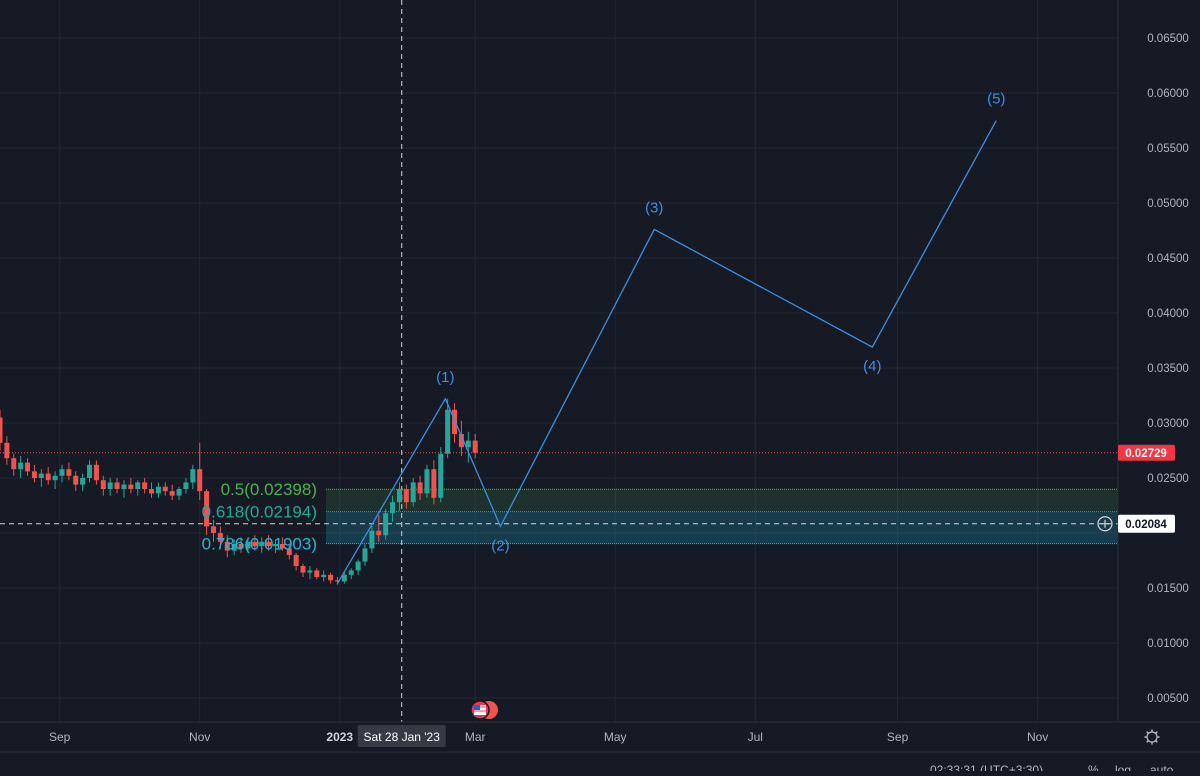 The height and width of the screenshot is (776, 1200). What do you see at coordinates (1168, 314) in the screenshot?
I see `price-tick-label: 0.04000` at bounding box center [1168, 314].